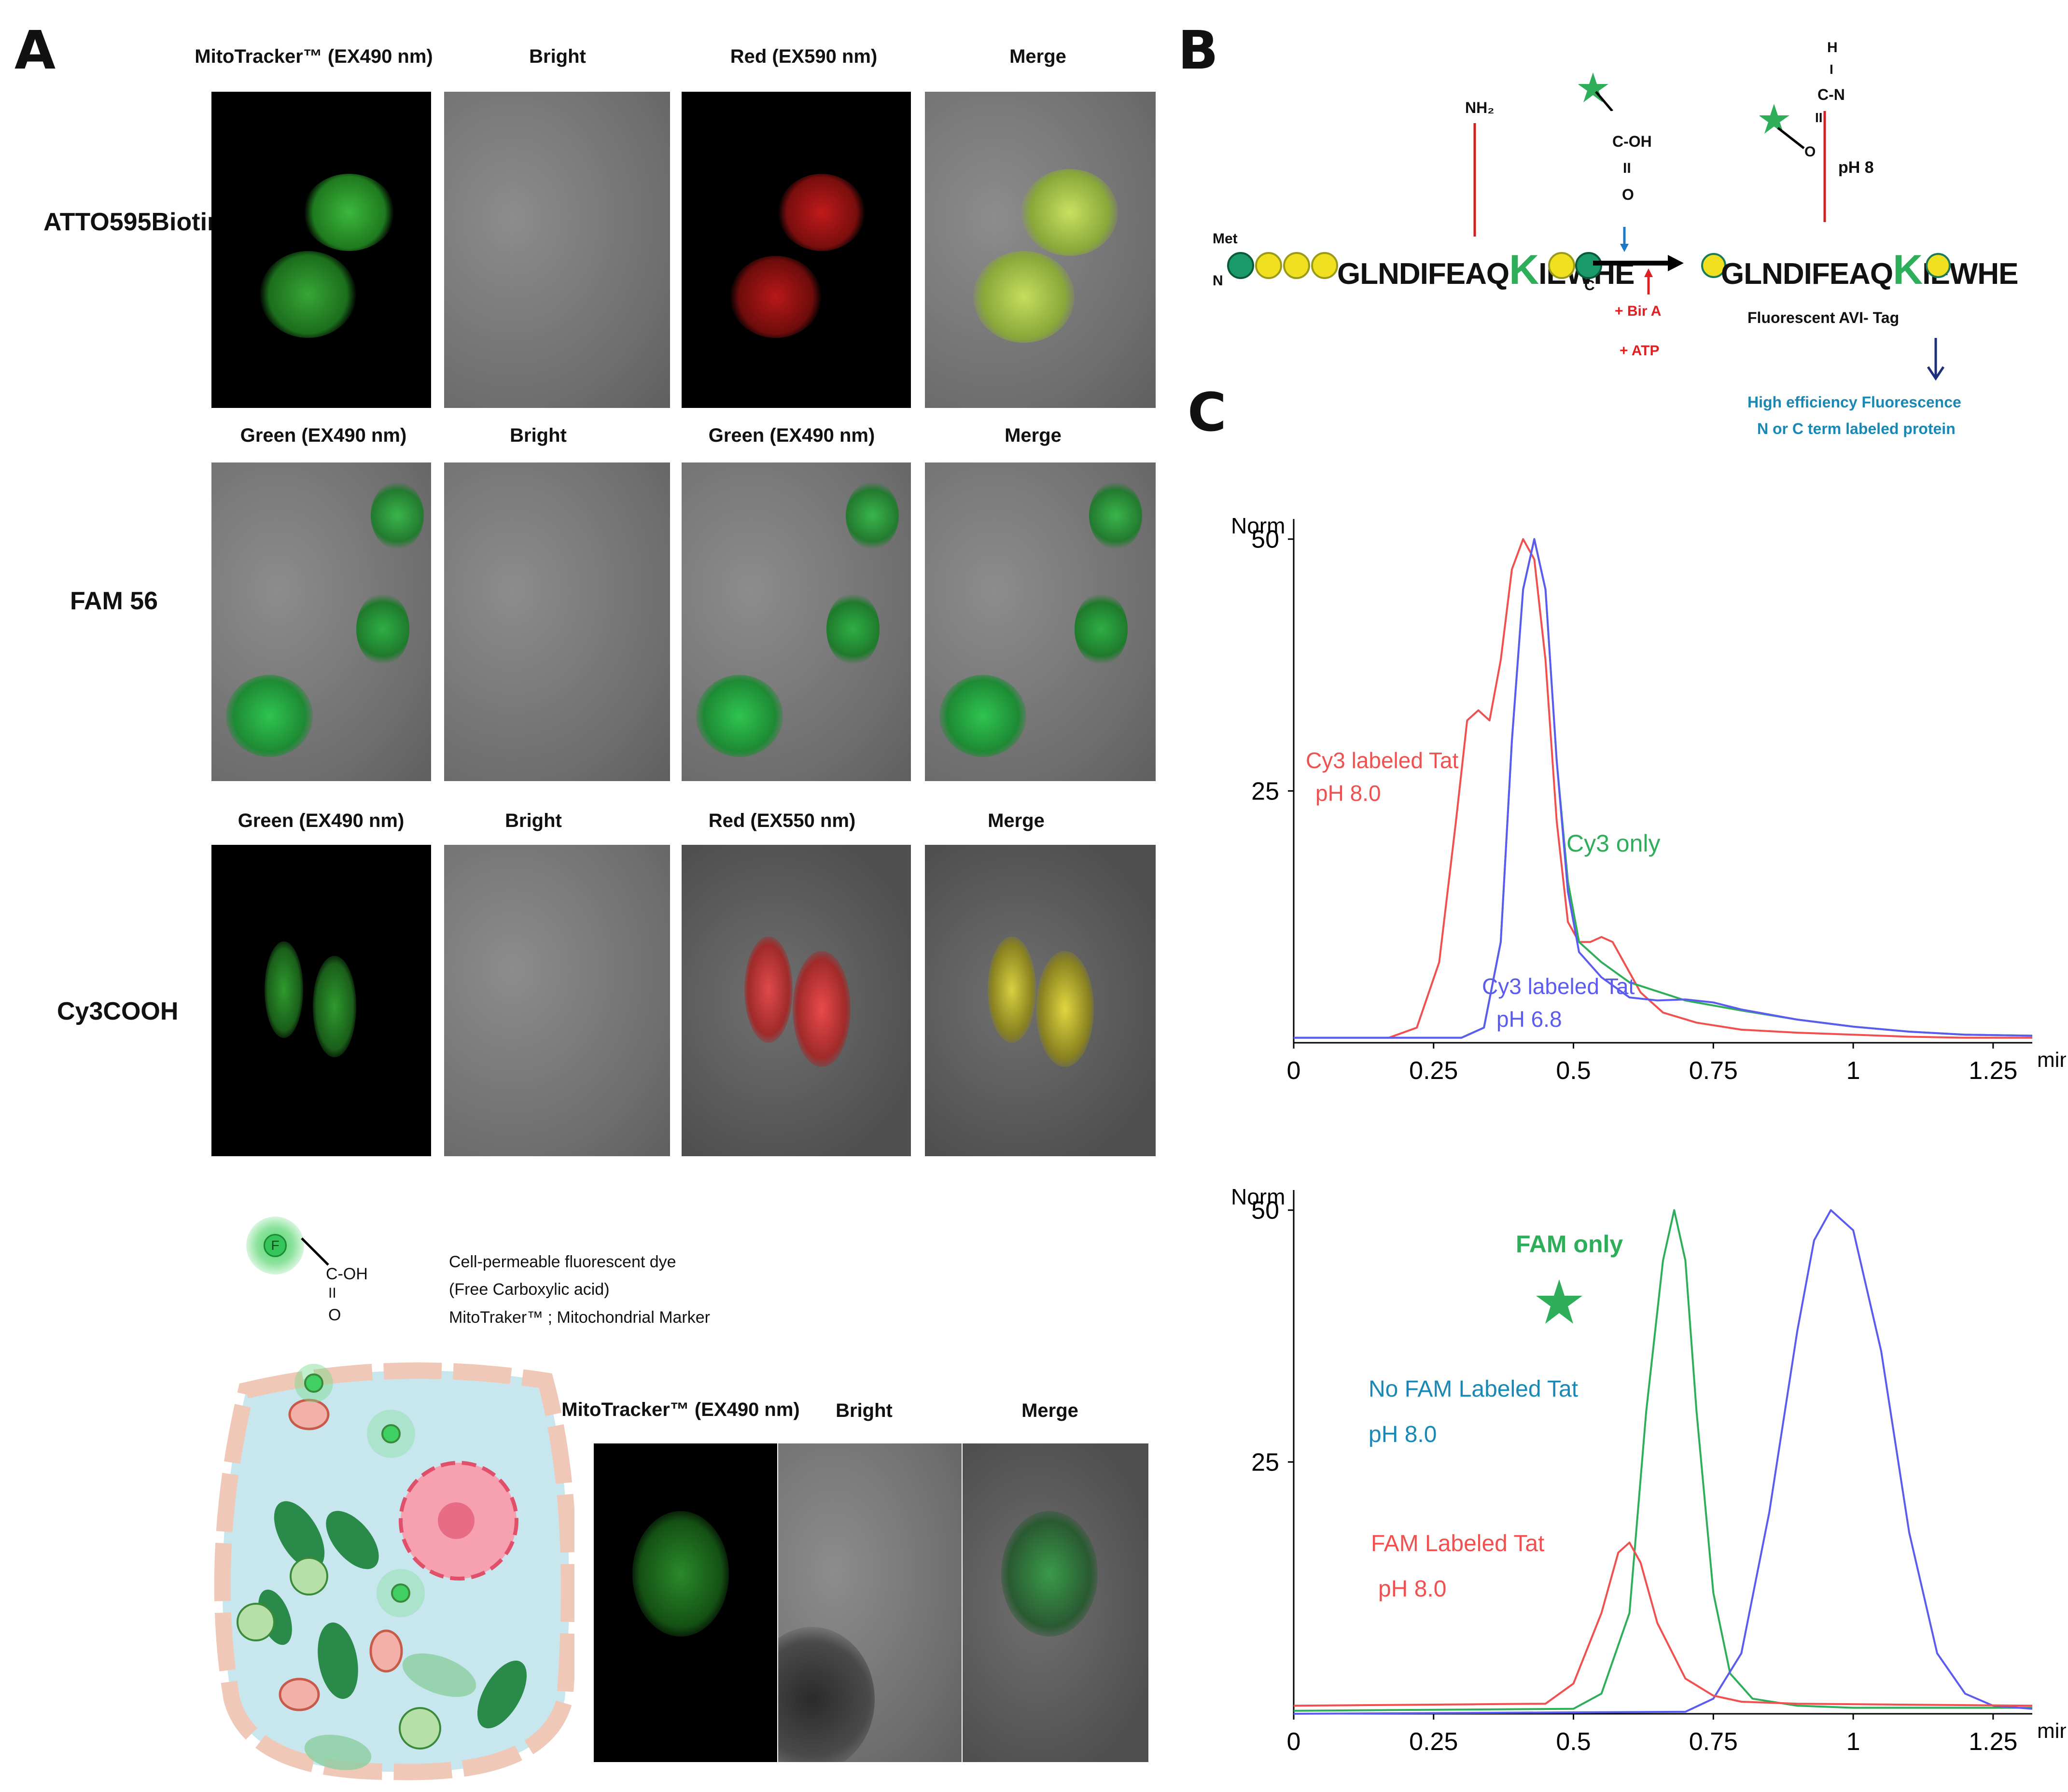 The image size is (2068, 1792). What do you see at coordinates (1559, 987) in the screenshot?
I see `annot-blue: Cy3 labeled Tat` at bounding box center [1559, 987].